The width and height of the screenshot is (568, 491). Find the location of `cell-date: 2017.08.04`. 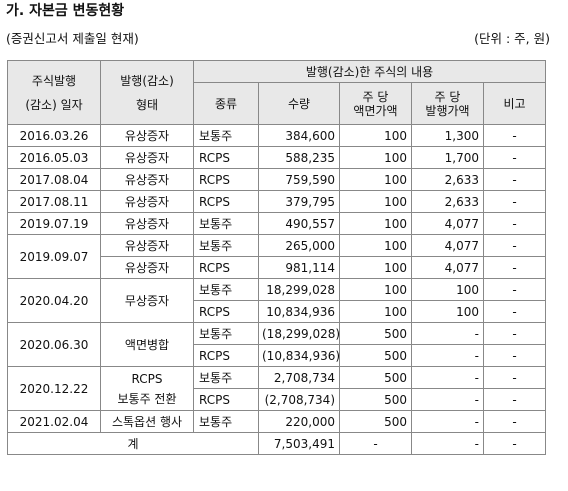

cell-date: 2017.08.04 is located at coordinates (54, 179).